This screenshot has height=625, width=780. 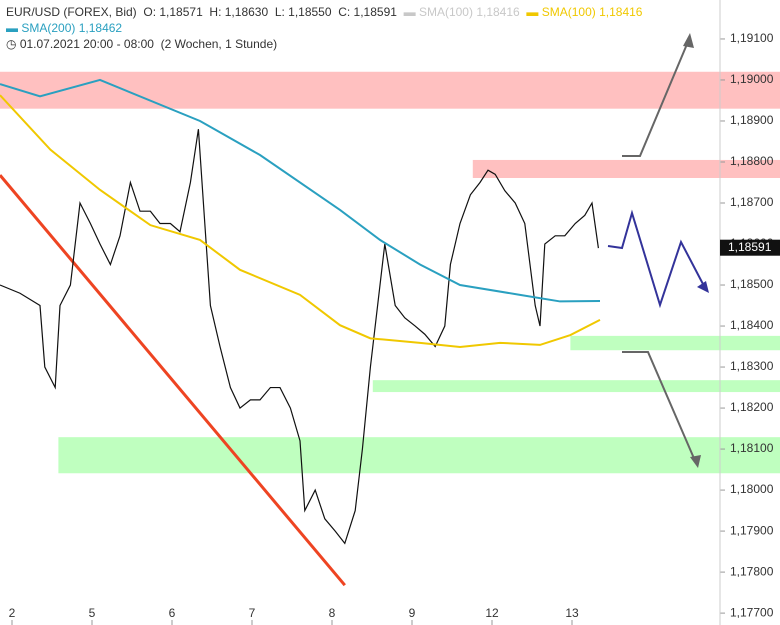 What do you see at coordinates (752, 202) in the screenshot?
I see `y-tick-label: 1,18700` at bounding box center [752, 202].